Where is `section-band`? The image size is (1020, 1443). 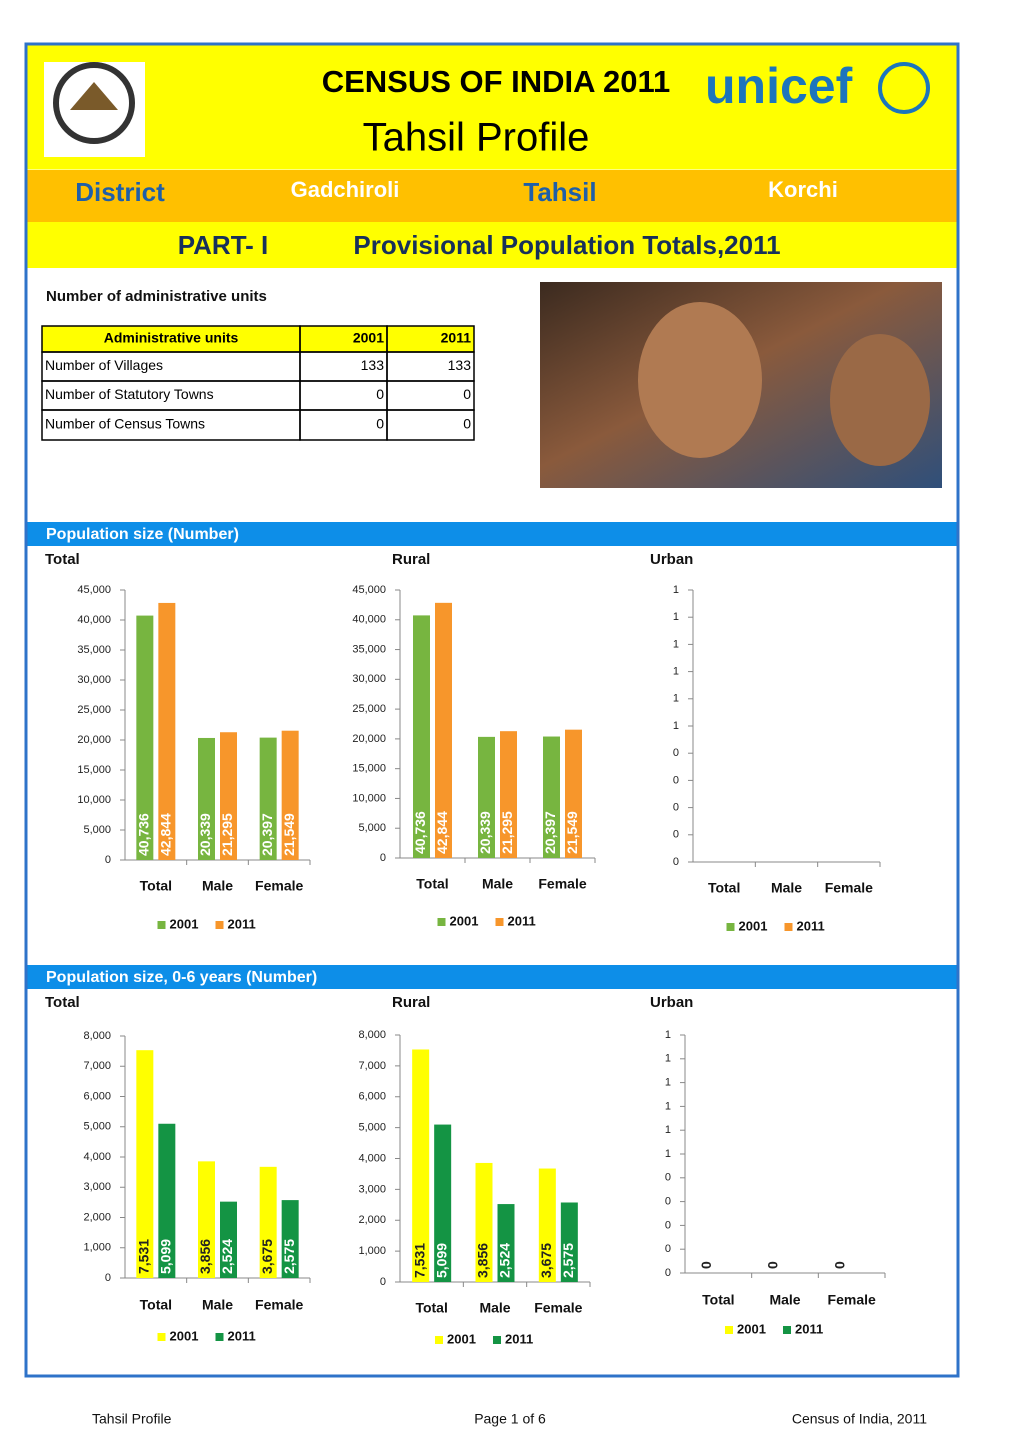
section-band is located at coordinates (492, 534).